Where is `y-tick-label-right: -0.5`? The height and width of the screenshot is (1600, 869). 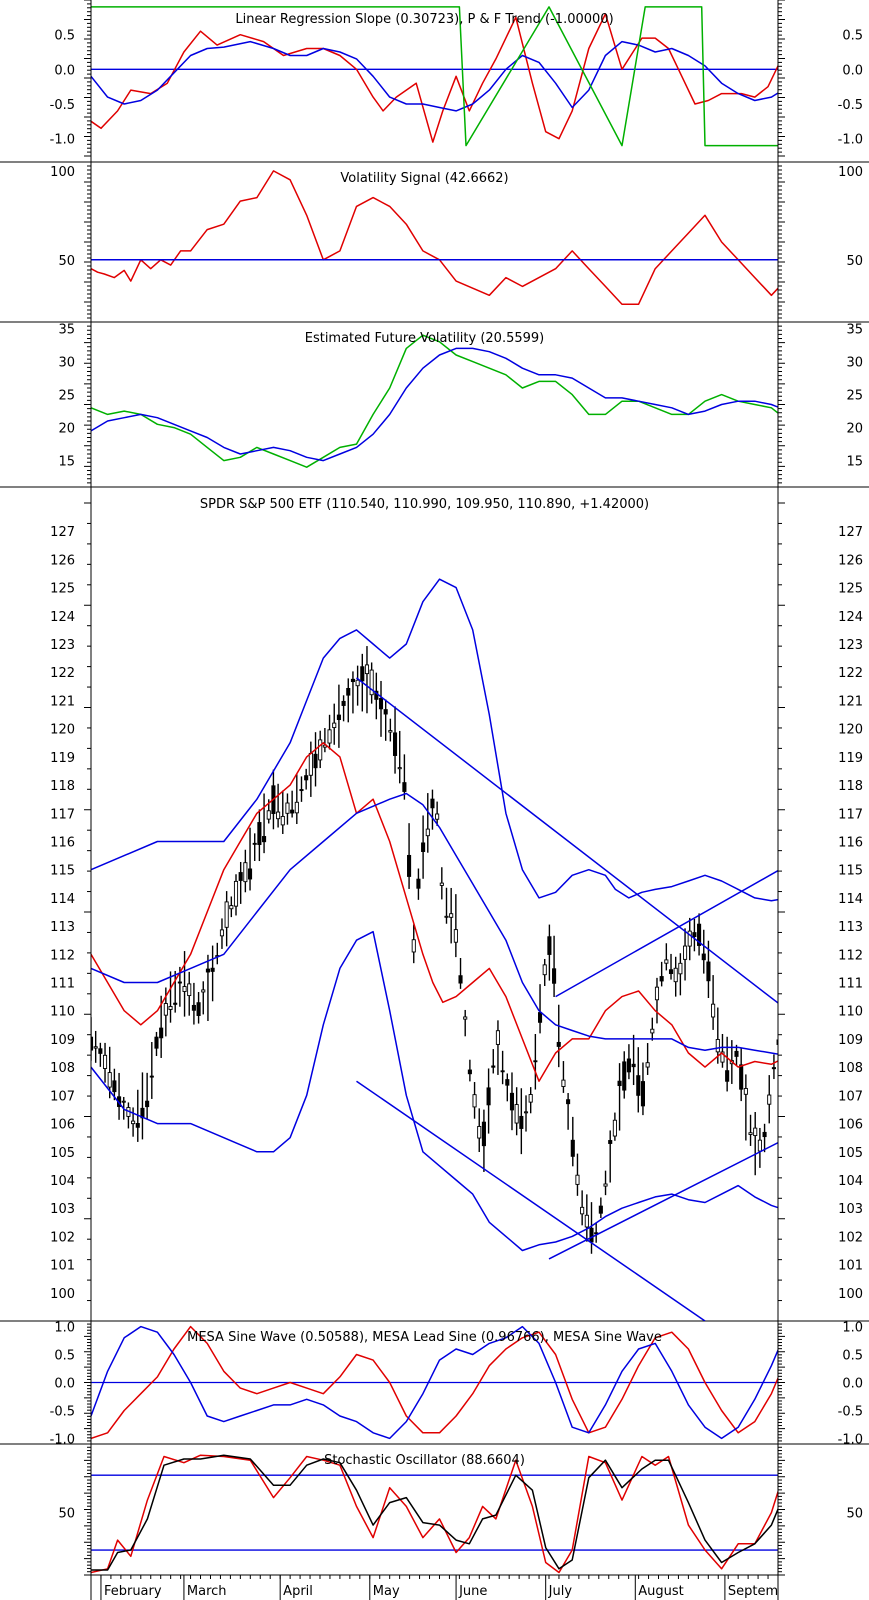
y-tick-label-right: -0.5 is located at coordinates (850, 1411).